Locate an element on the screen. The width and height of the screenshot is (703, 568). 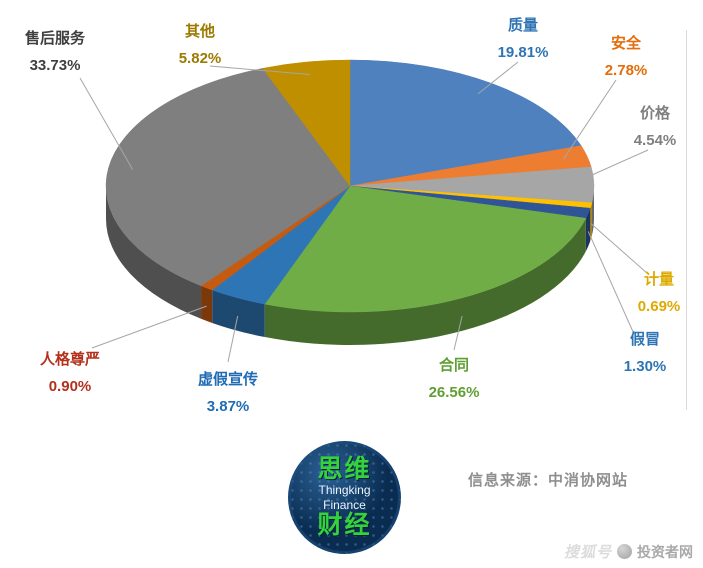
pie-slice-side-价格 is located at coordinates (592, 211).